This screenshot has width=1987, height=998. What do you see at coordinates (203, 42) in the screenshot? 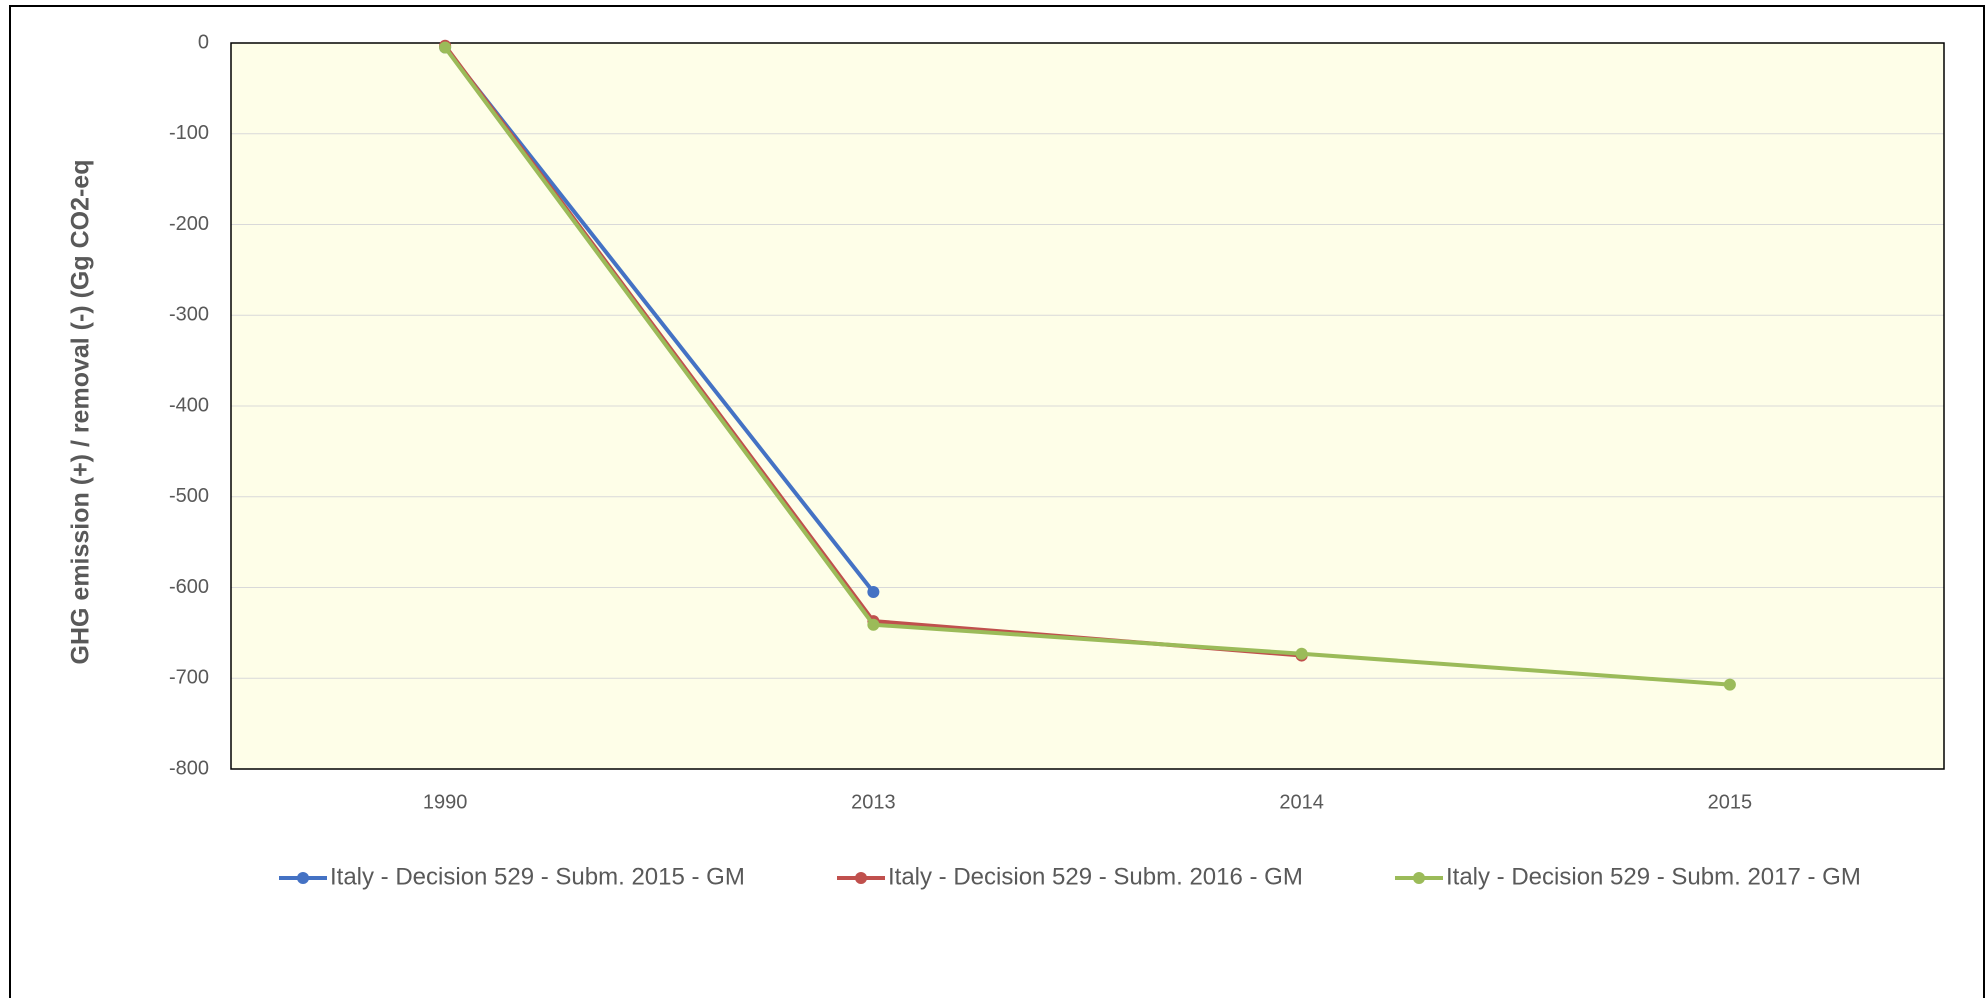
I see `y-tick-label: 0` at bounding box center [203, 42].